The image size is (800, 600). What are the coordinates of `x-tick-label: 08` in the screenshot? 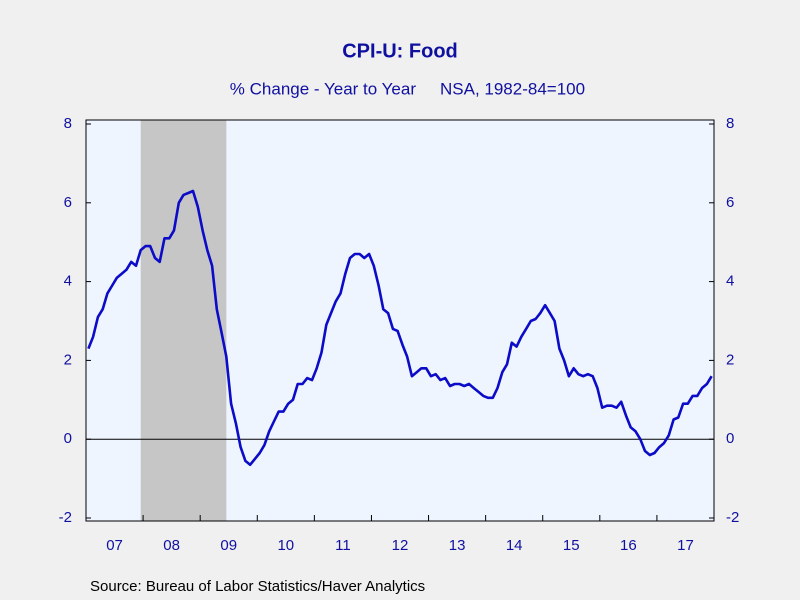 It's located at (171, 545).